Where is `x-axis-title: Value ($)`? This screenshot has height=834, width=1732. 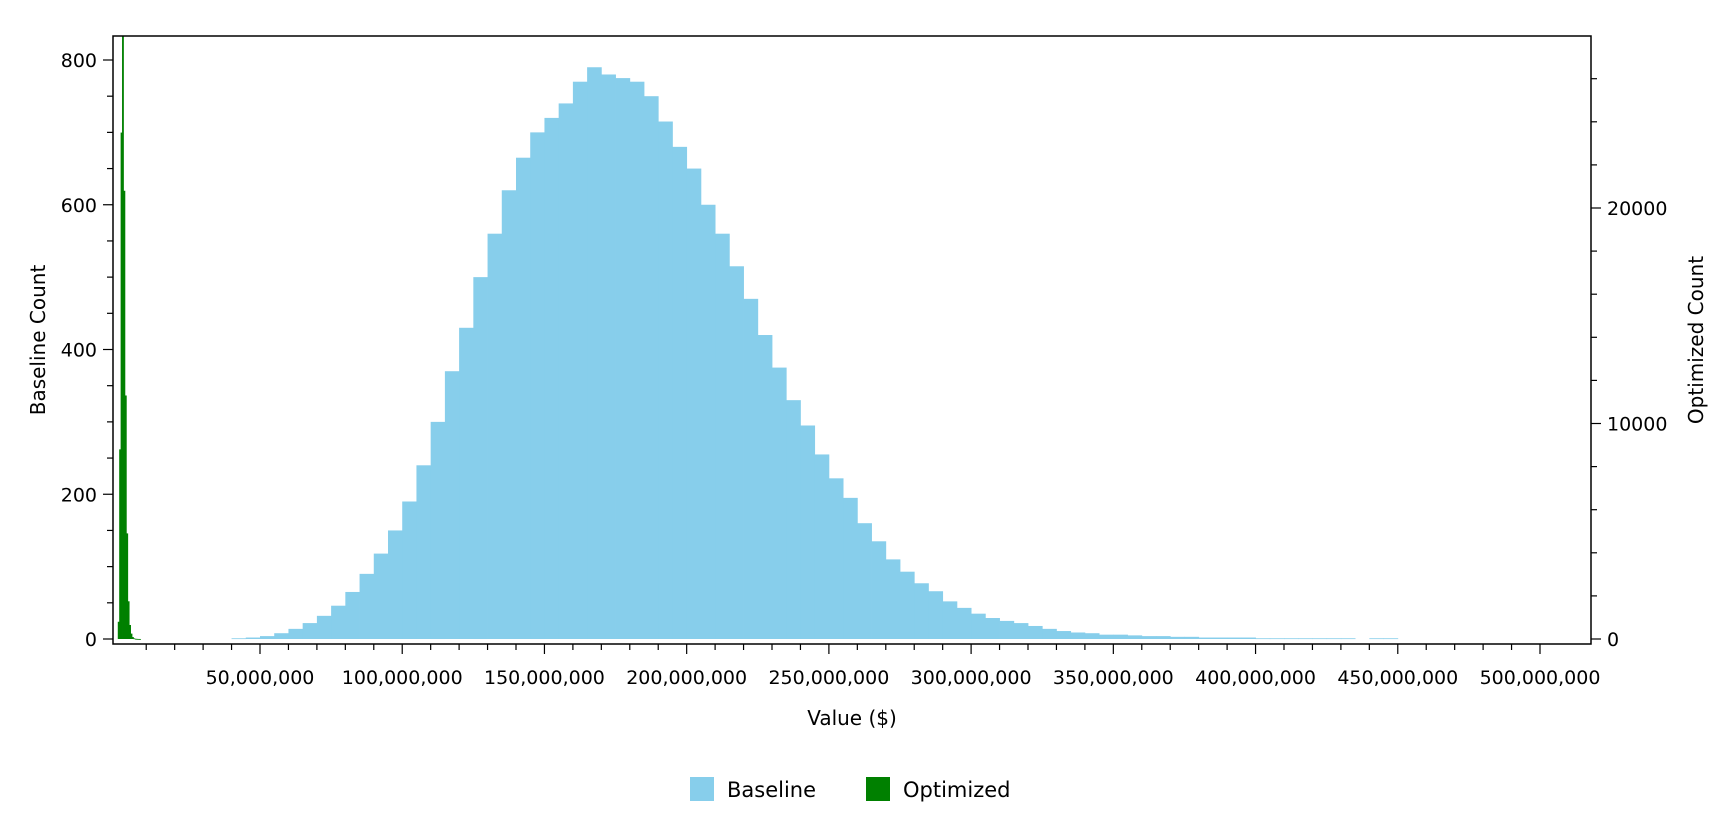 x-axis-title: Value ($) is located at coordinates (852, 718).